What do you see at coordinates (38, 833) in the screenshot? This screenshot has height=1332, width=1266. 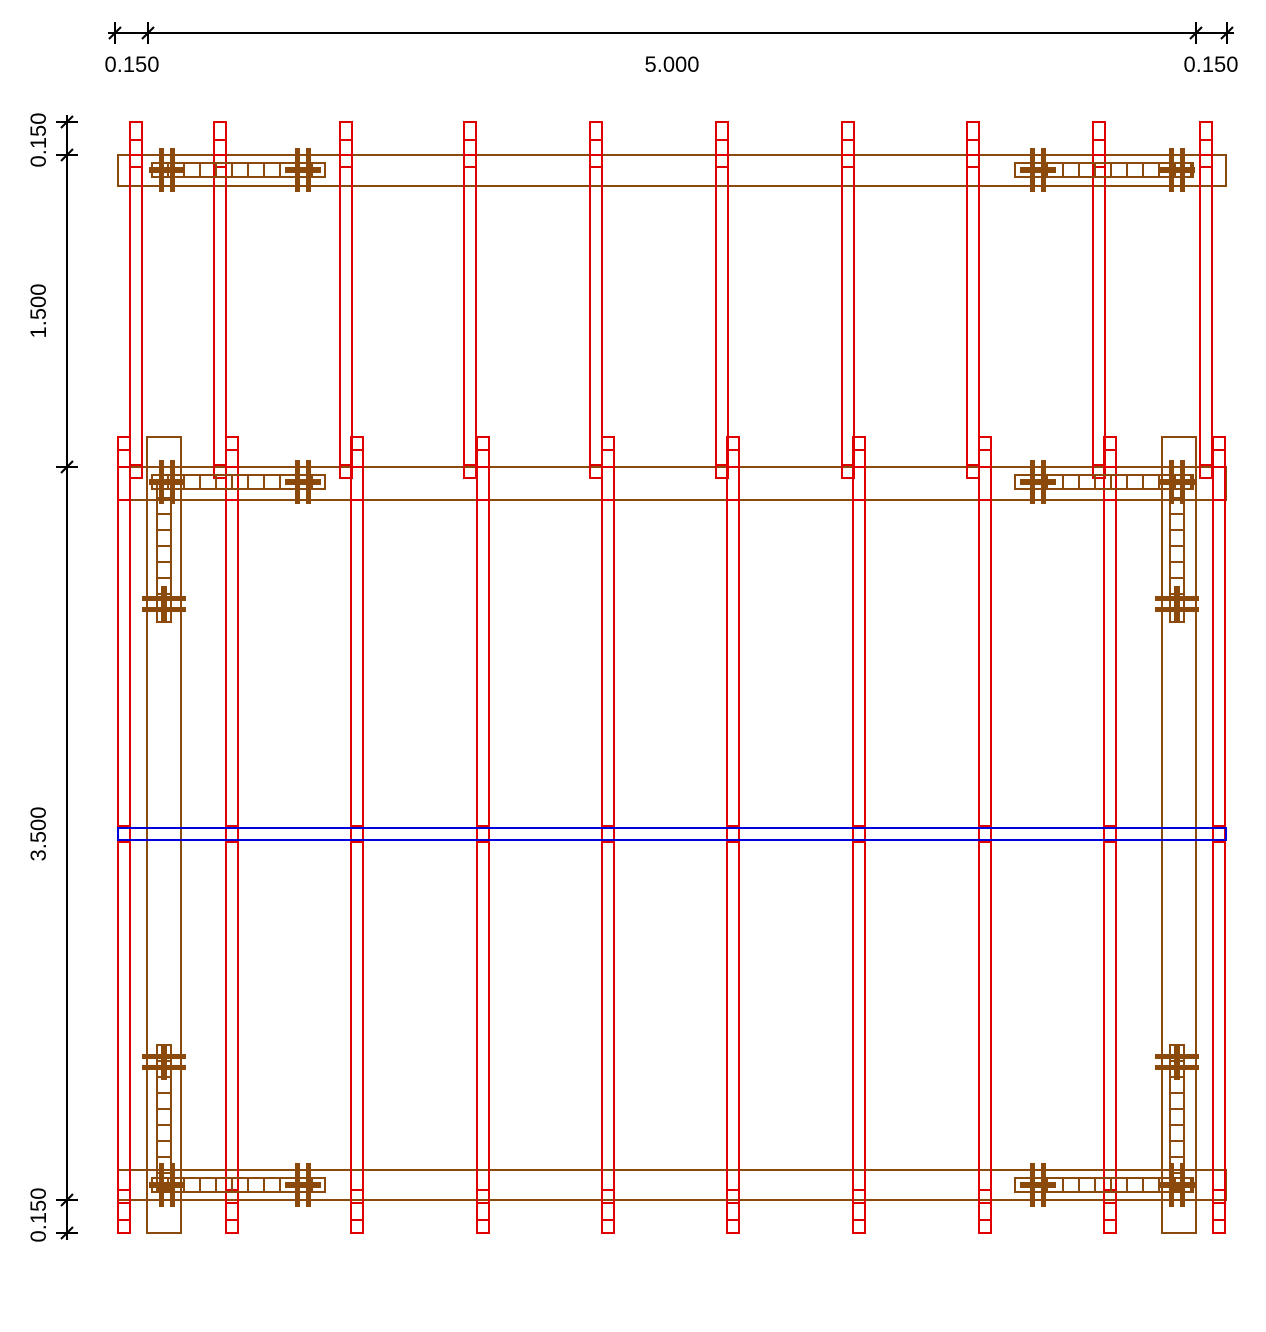 I see `dimension-label: 3.500` at bounding box center [38, 833].